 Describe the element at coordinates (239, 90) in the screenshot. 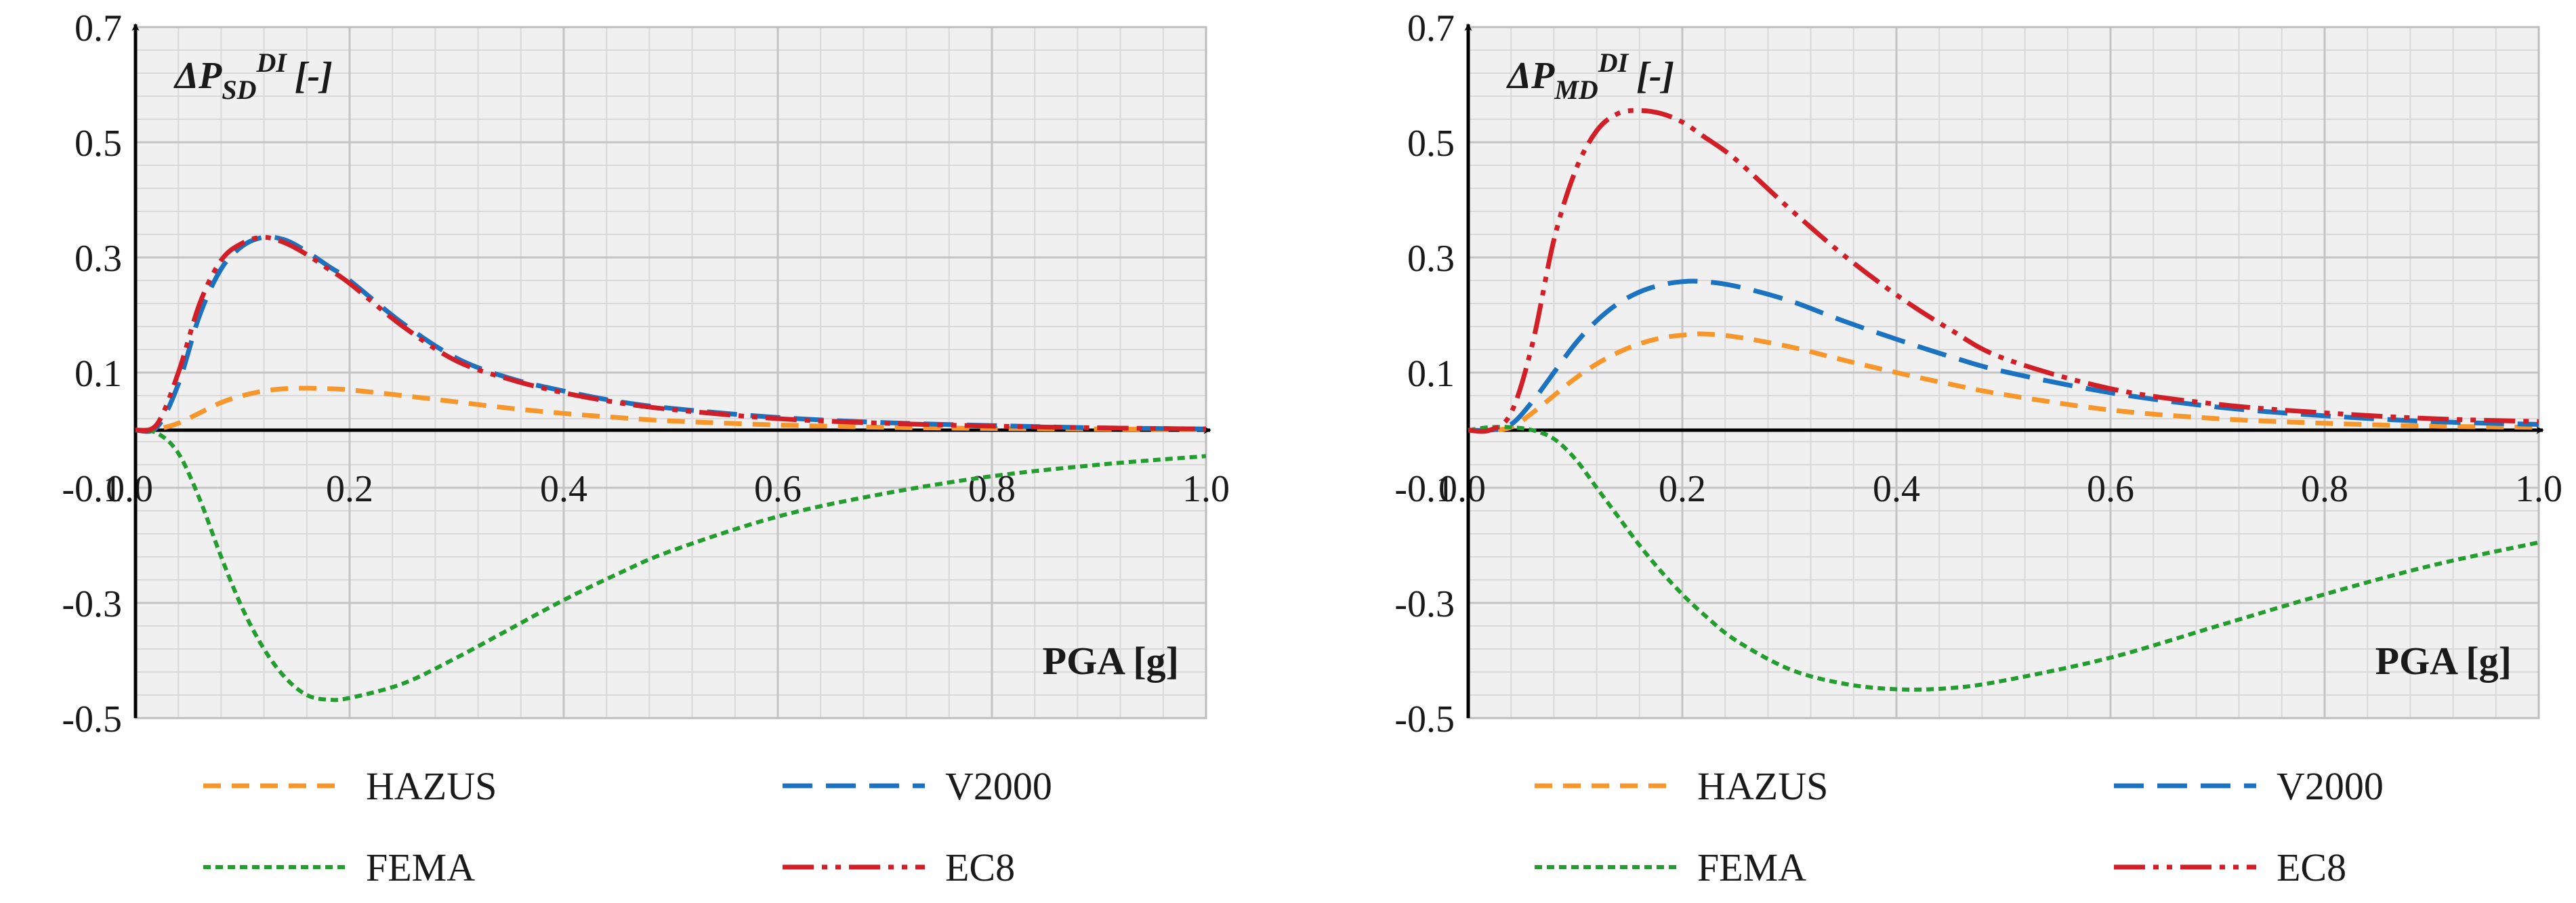

I see `y-axis-label-subscript: SD` at that location.